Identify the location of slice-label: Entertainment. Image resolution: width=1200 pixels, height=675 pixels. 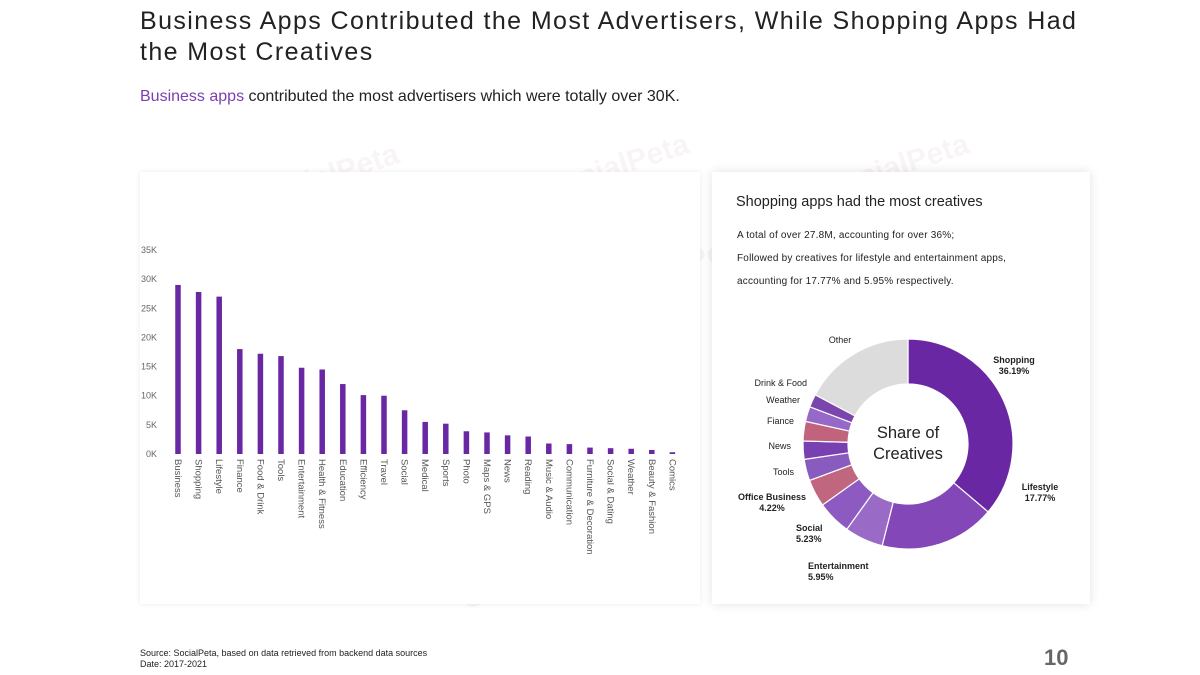
(838, 566).